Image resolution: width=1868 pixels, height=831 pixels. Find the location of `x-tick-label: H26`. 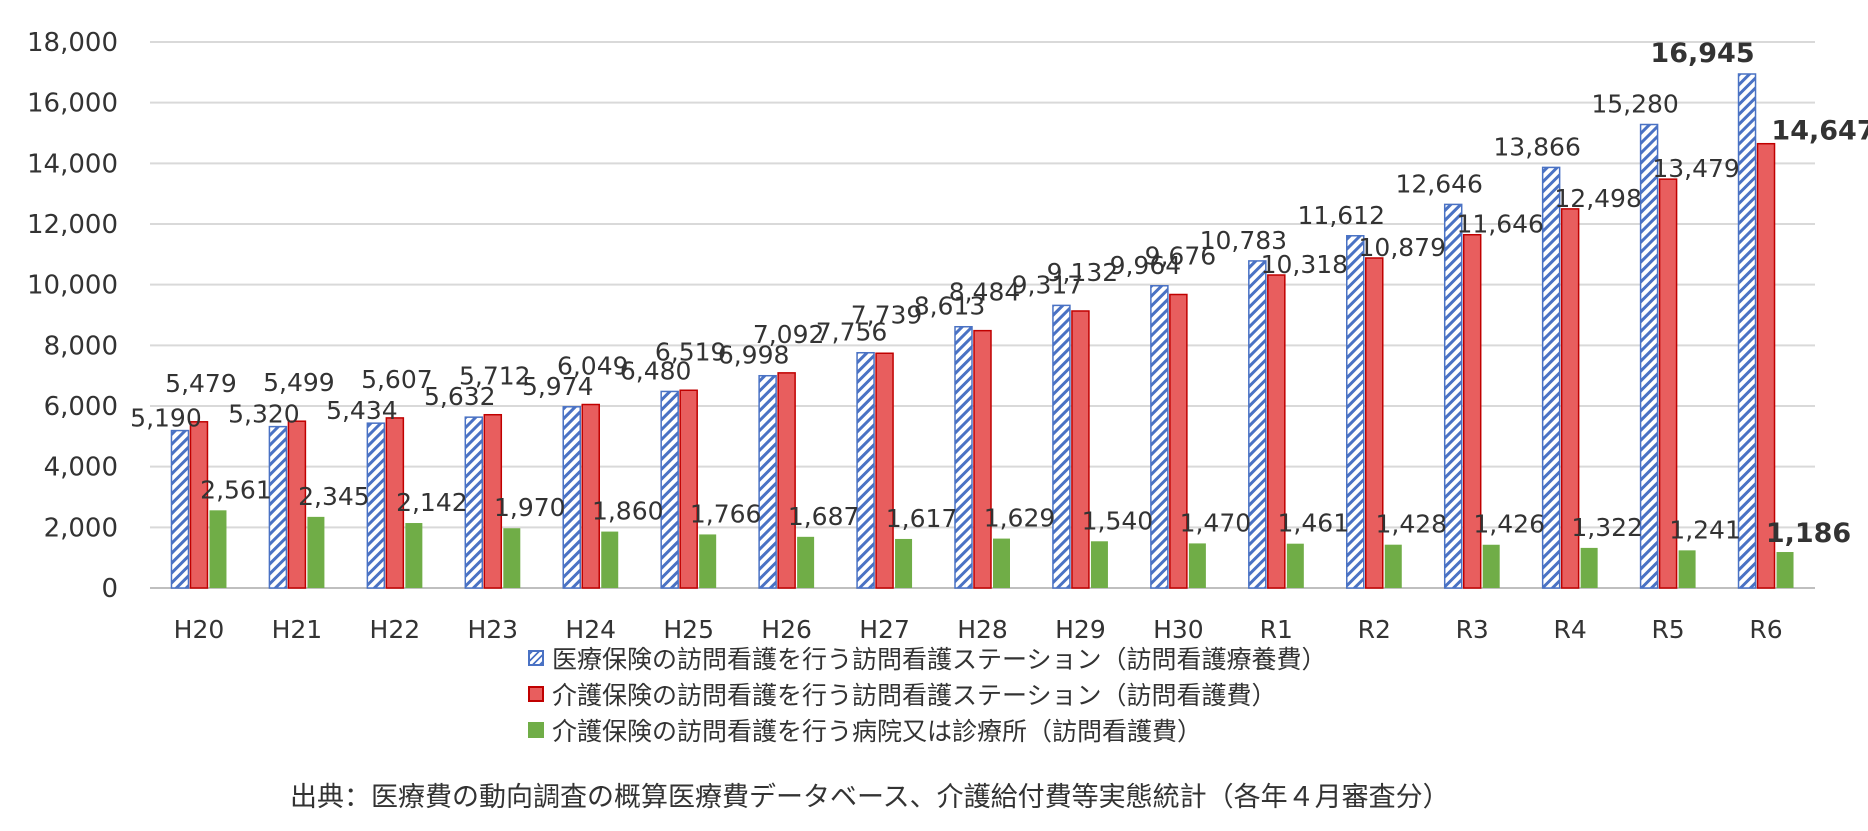

x-tick-label: H26 is located at coordinates (786, 627).